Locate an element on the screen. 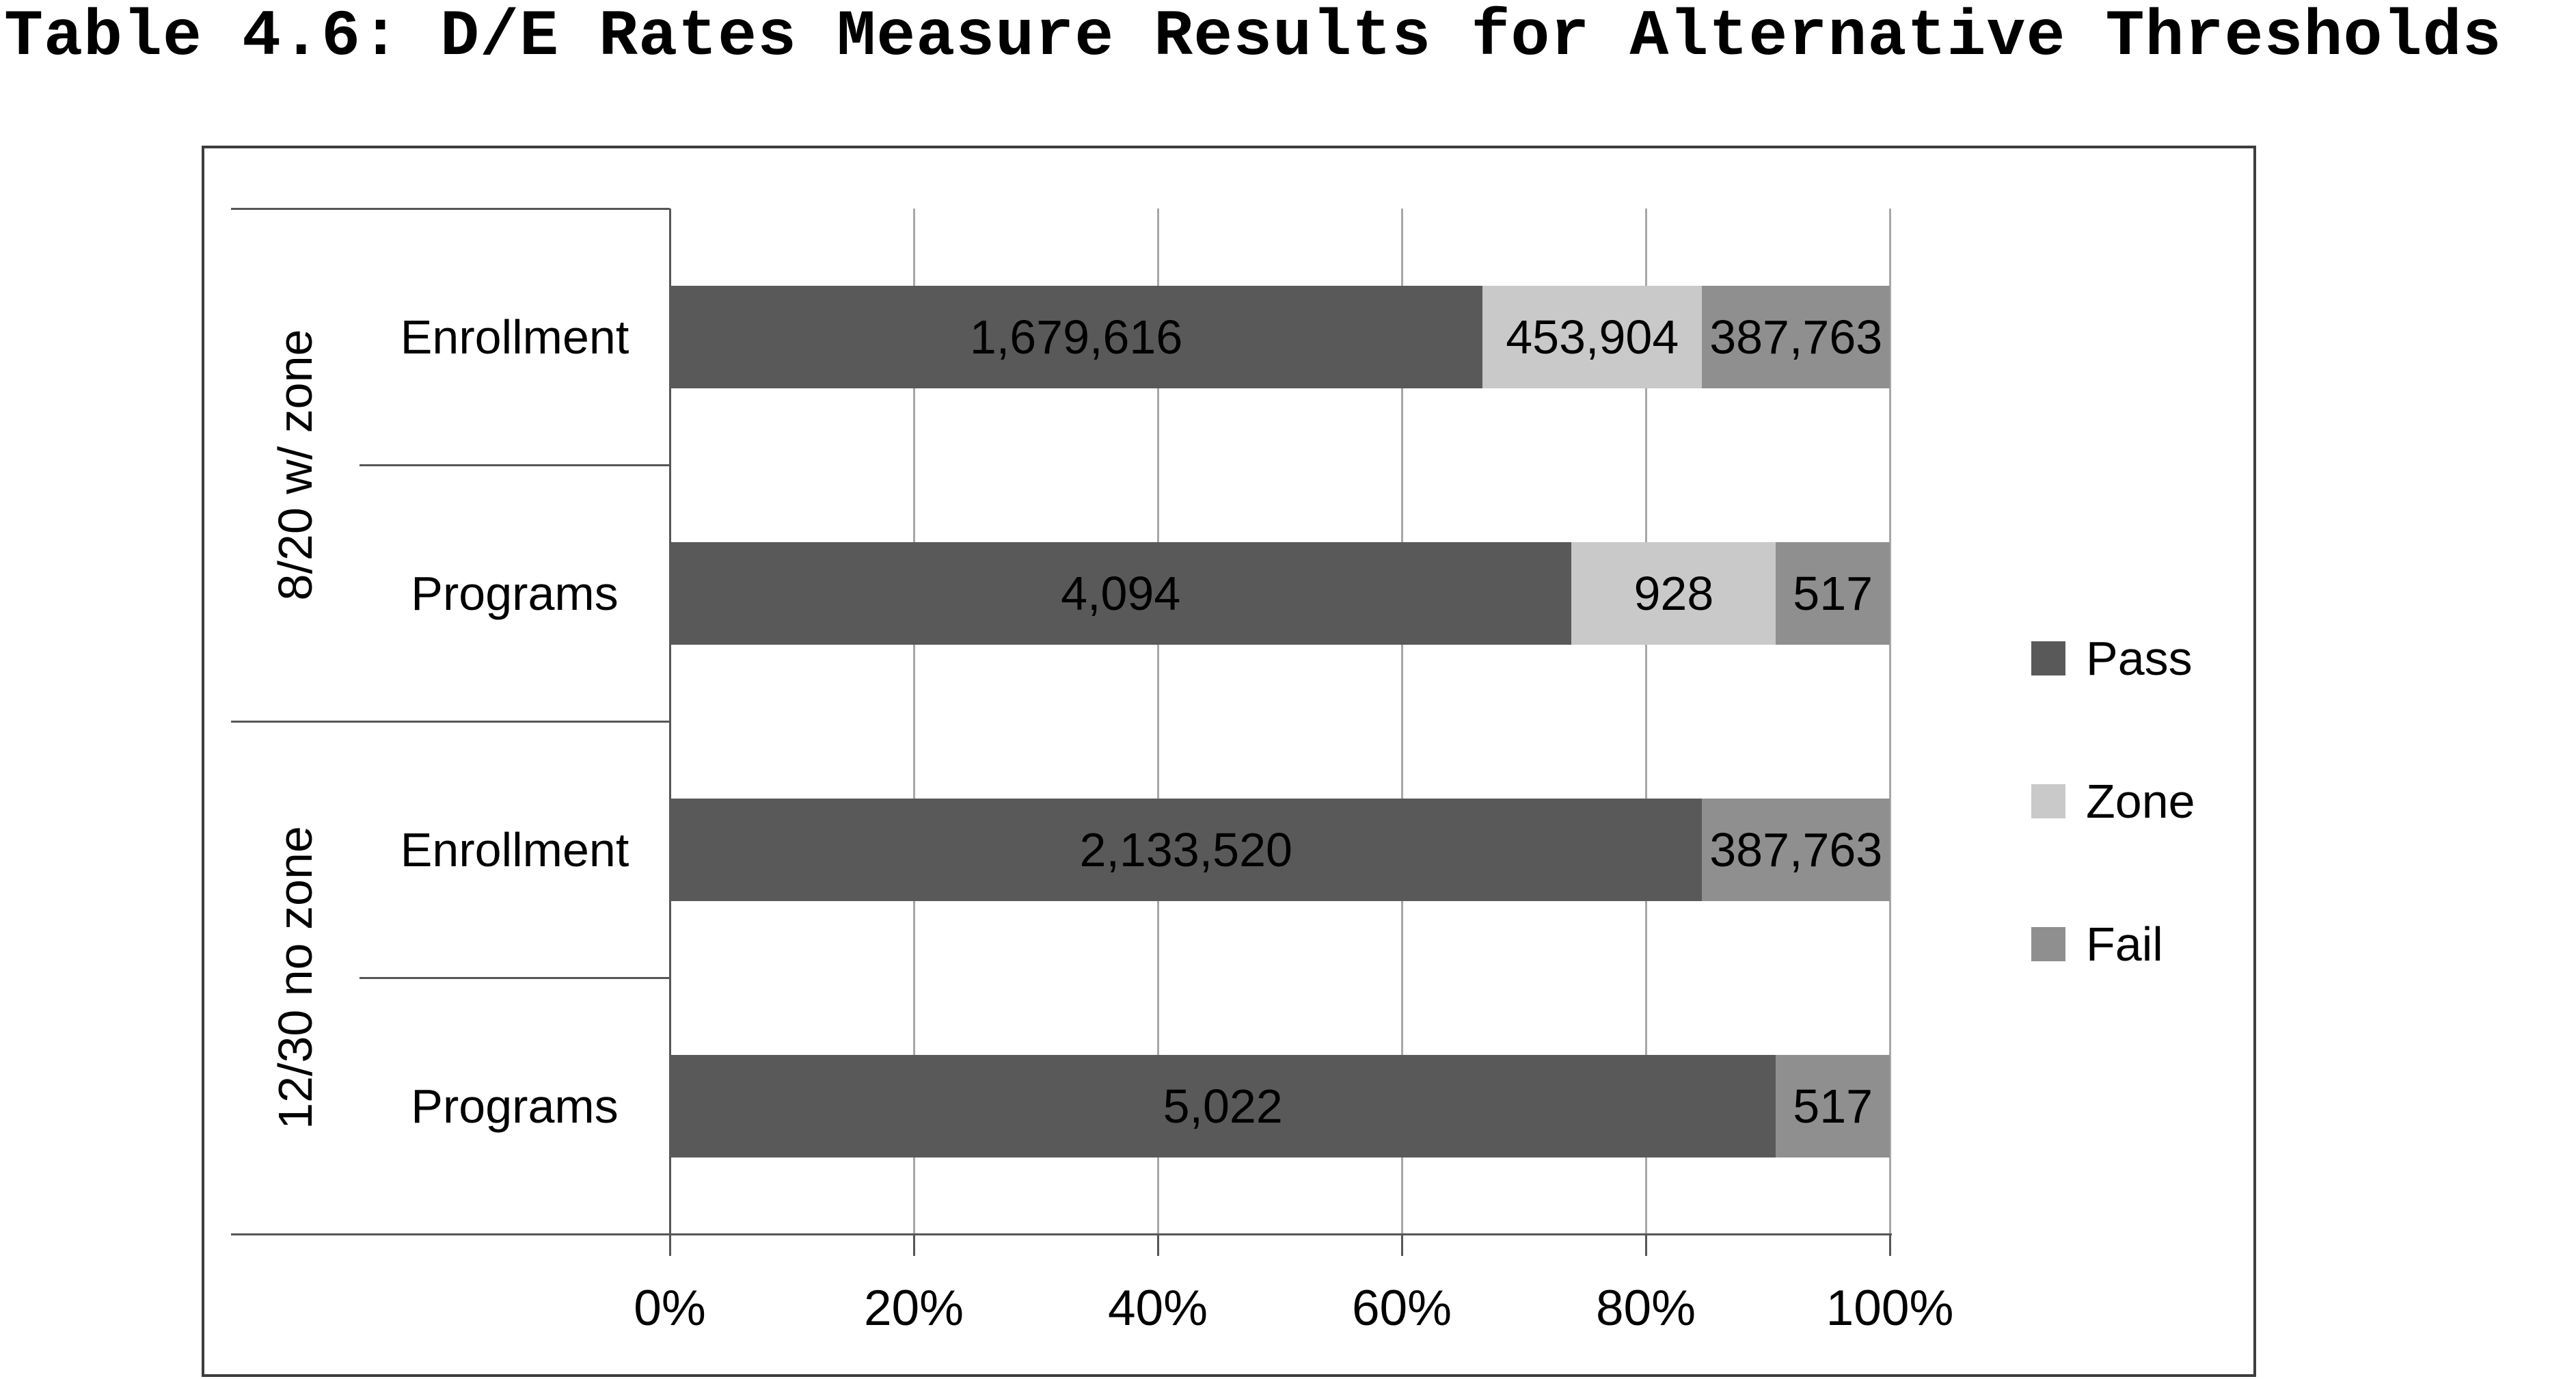 This screenshot has width=2576, height=1379. bar-programs-1: 4,094 928 517 is located at coordinates (1280, 593).